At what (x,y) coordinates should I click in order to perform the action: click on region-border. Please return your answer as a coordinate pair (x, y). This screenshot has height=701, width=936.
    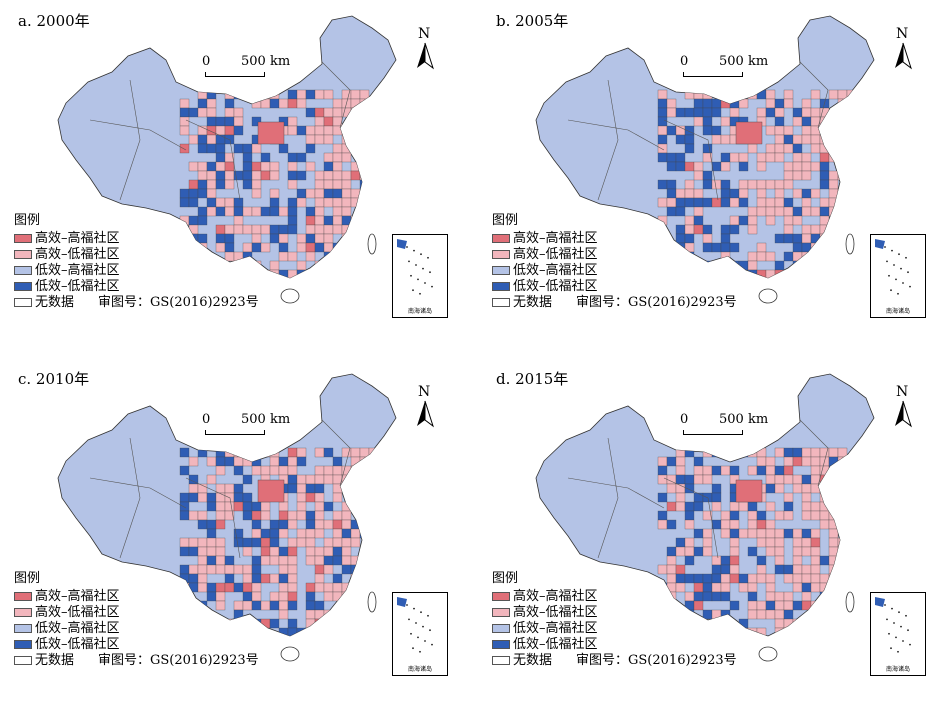
    Looking at the image, I should click on (813, 452).